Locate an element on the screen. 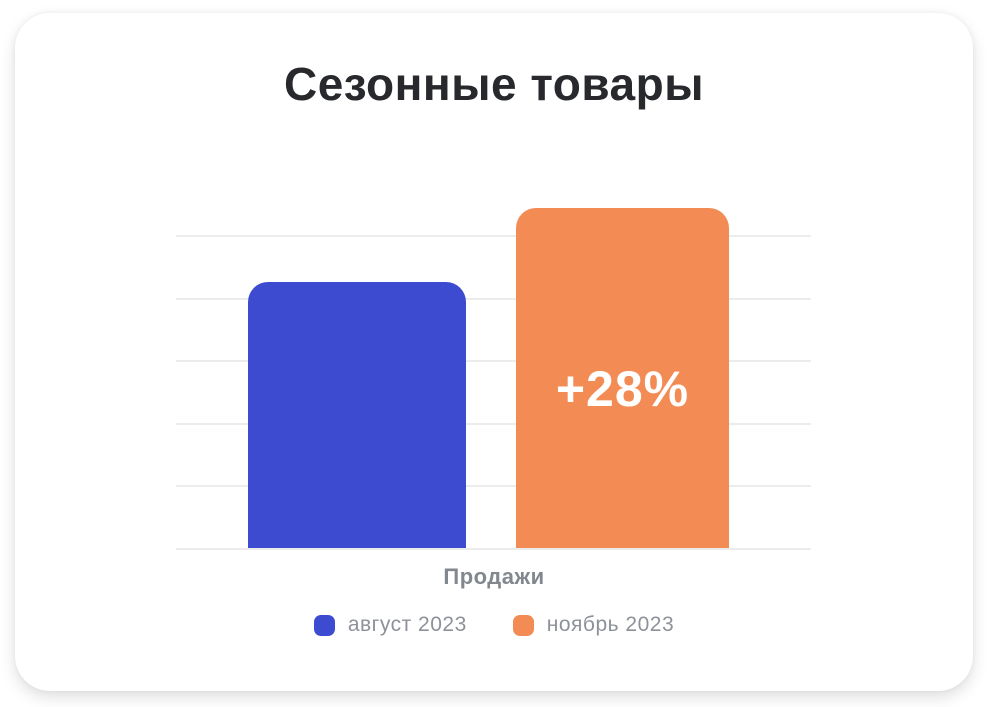 The width and height of the screenshot is (987, 707). category-label: Продажи is located at coordinates (494, 576).